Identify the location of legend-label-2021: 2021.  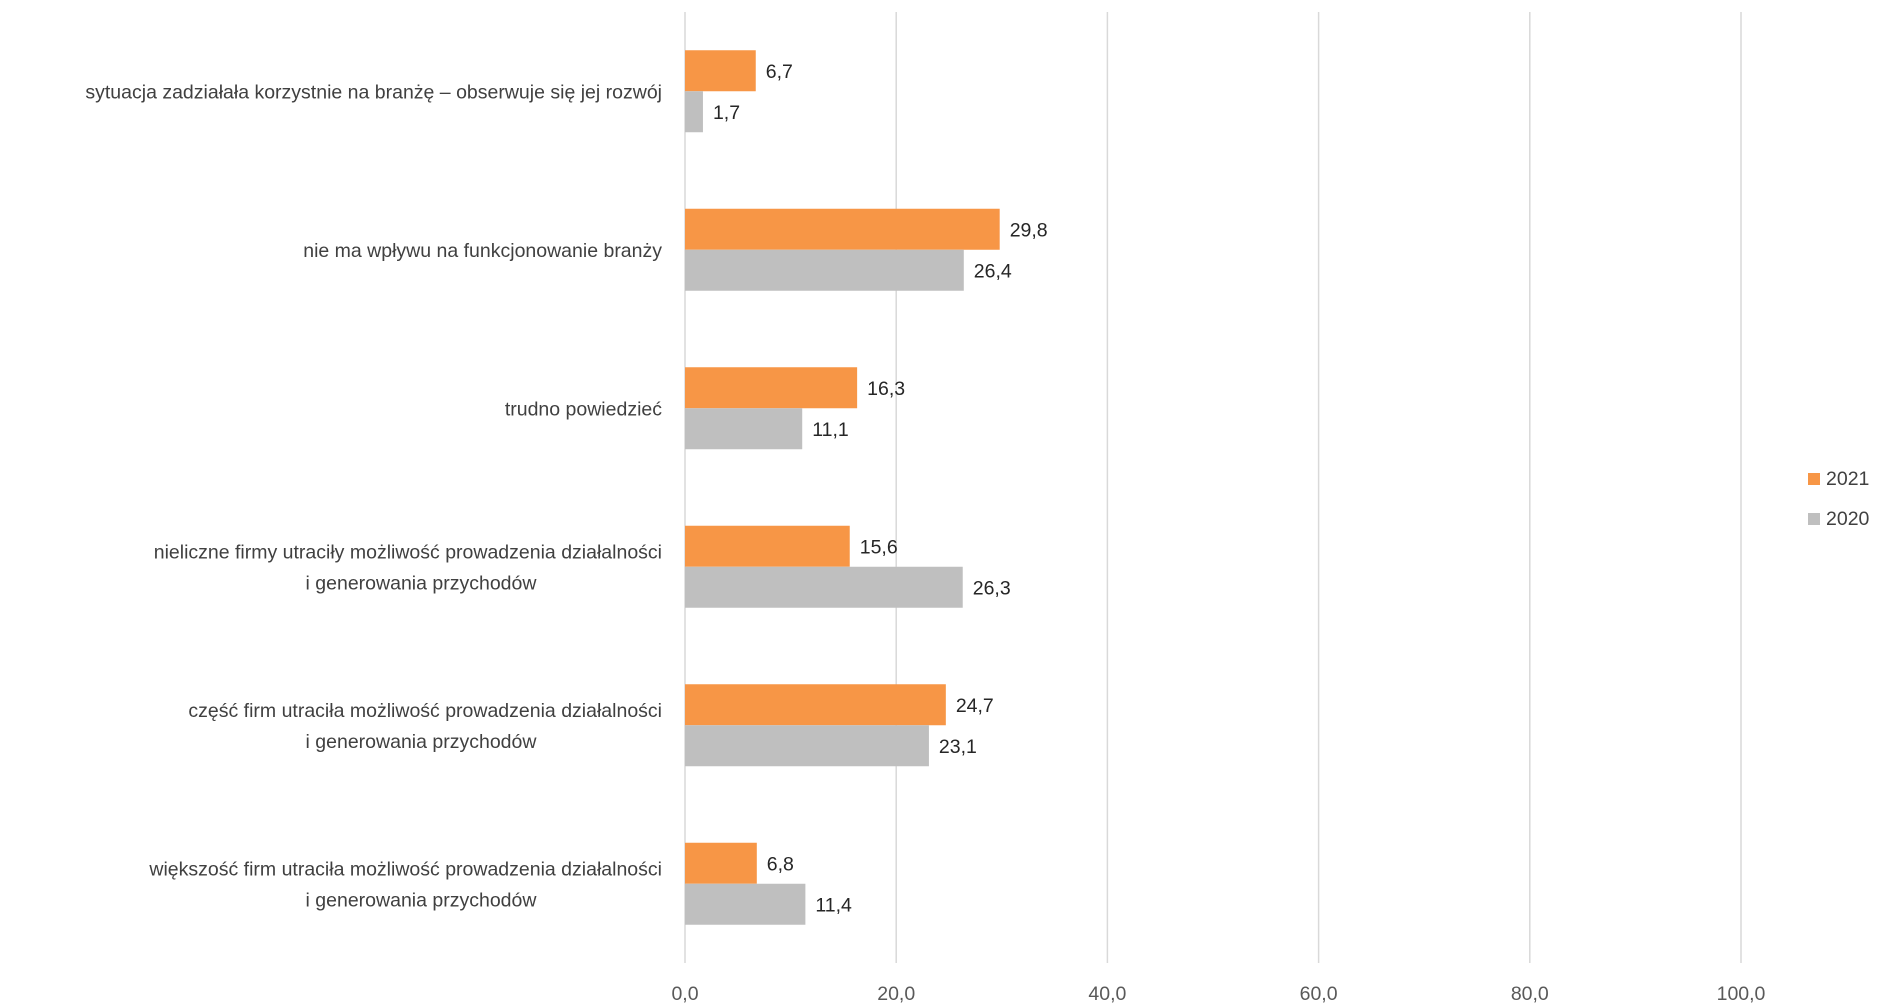
(1847, 479).